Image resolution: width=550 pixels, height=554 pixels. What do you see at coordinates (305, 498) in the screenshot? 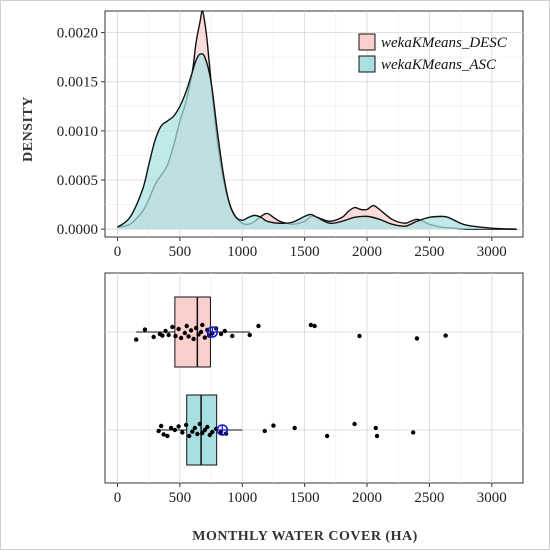
I see `box-x-tick-label: 1500` at bounding box center [305, 498].